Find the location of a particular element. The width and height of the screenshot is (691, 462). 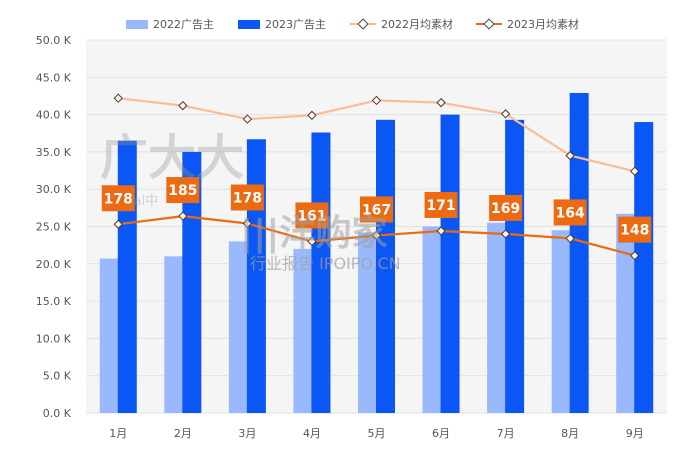

legend-label: 2023月均素材 is located at coordinates (543, 24).